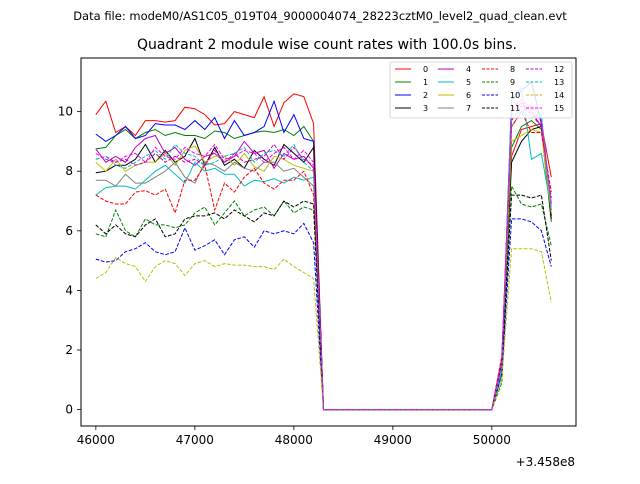 This screenshot has height=484, width=640. Describe the element at coordinates (425, 69) in the screenshot. I see `legend-label-0: 0` at that location.